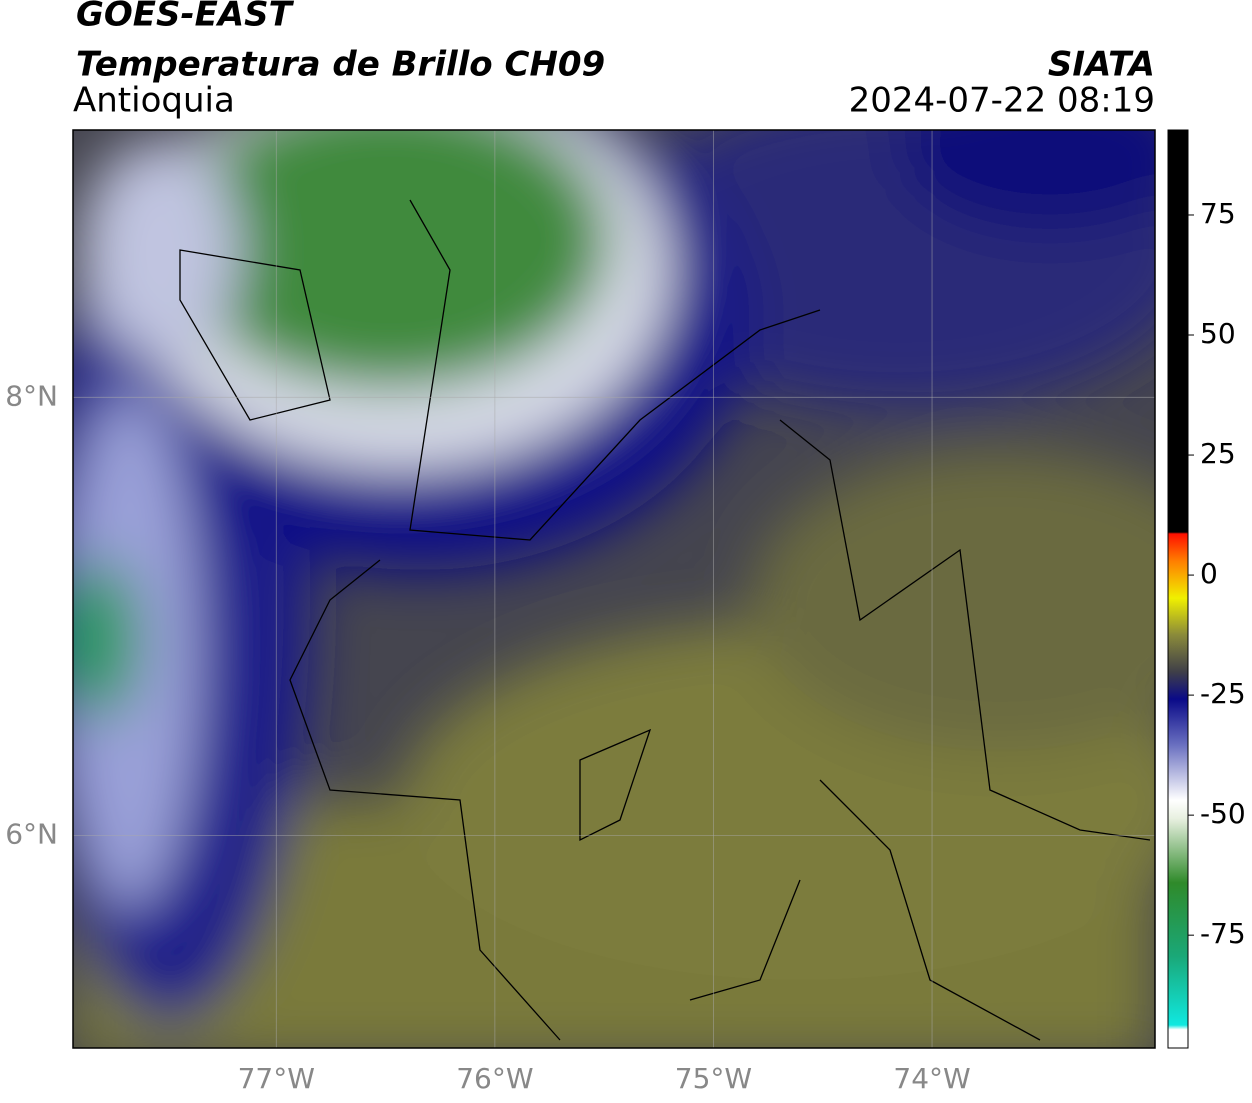  Describe the element at coordinates (1223, 693) in the screenshot. I see `colorbar-tick-label: -25` at that location.